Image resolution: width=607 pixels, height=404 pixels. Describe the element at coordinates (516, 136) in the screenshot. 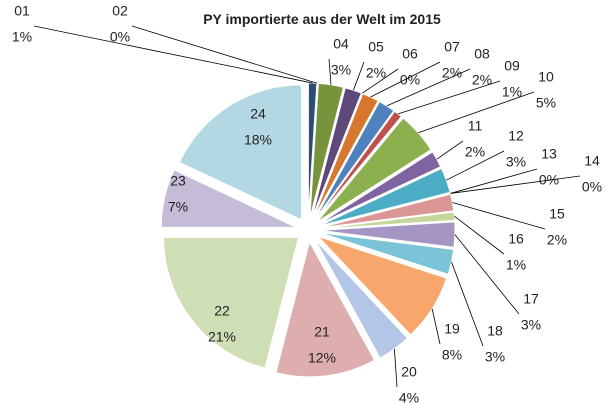

I see `slice-category: 12` at that location.